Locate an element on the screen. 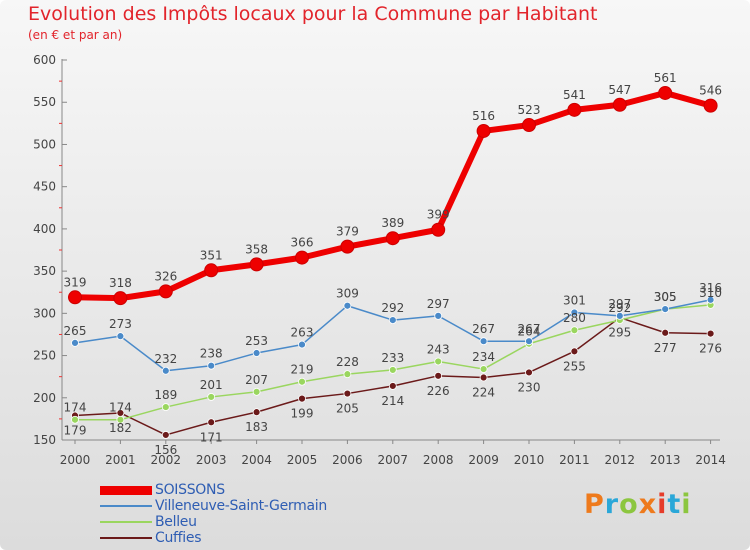 The height and width of the screenshot is (550, 750). data-label: 301 is located at coordinates (574, 300).